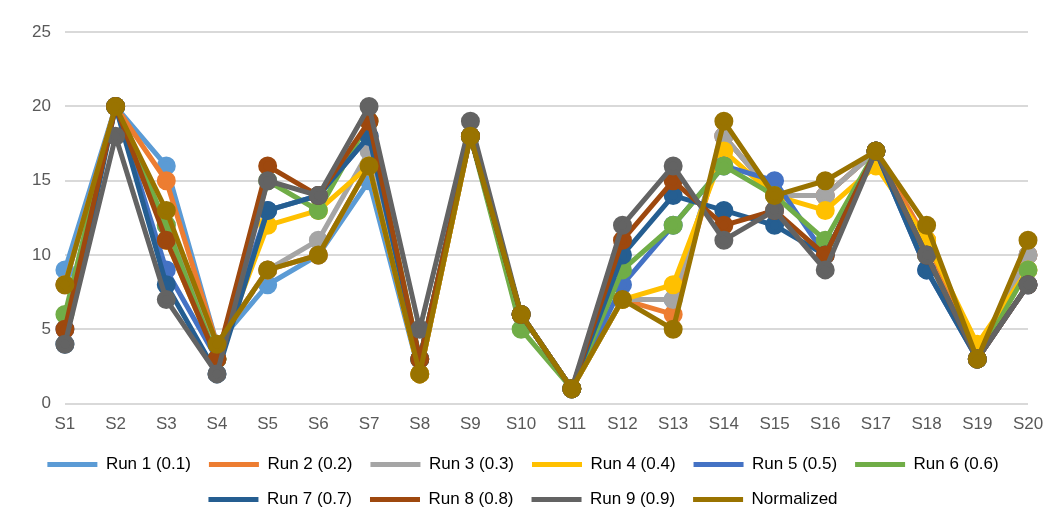  I want to click on legend-label: Run 9 (0.9), so click(633, 499).